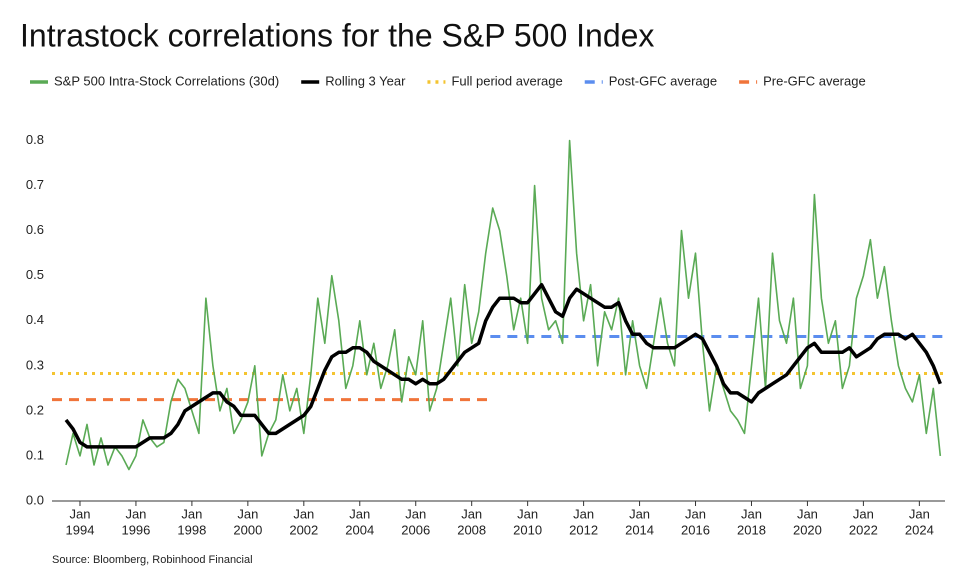 This screenshot has height=576, width=968. Describe the element at coordinates (35, 274) in the screenshot. I see `y-tick-label: 0.5` at that location.